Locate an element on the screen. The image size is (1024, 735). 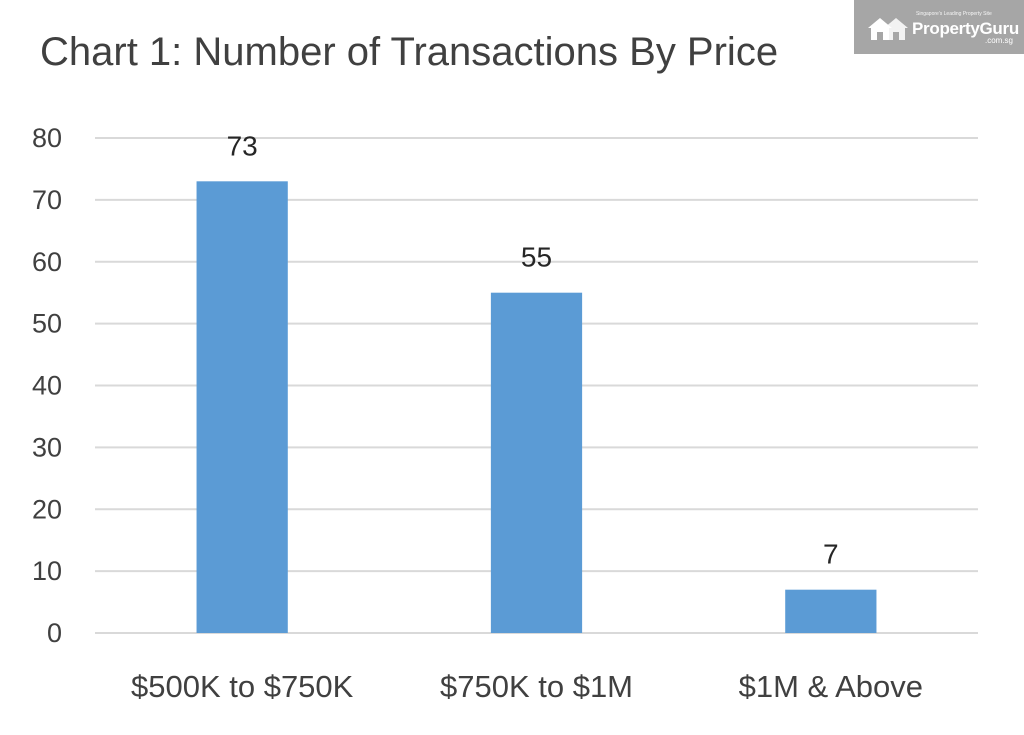
y-tick-label: 20 is located at coordinates (47, 509).